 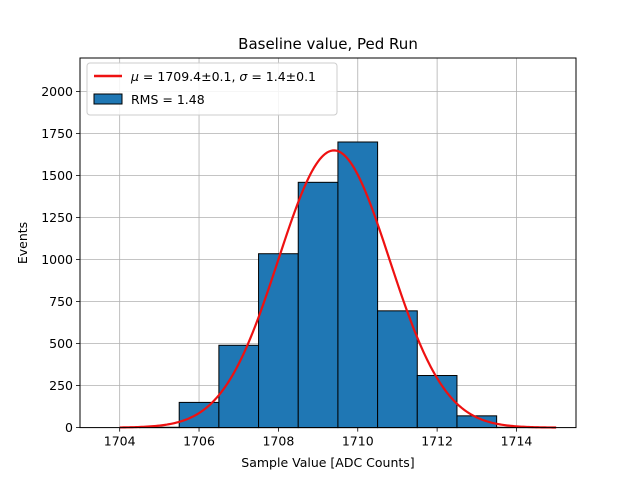 What do you see at coordinates (57, 175) in the screenshot?
I see `y-tick-label: 1500` at bounding box center [57, 175].